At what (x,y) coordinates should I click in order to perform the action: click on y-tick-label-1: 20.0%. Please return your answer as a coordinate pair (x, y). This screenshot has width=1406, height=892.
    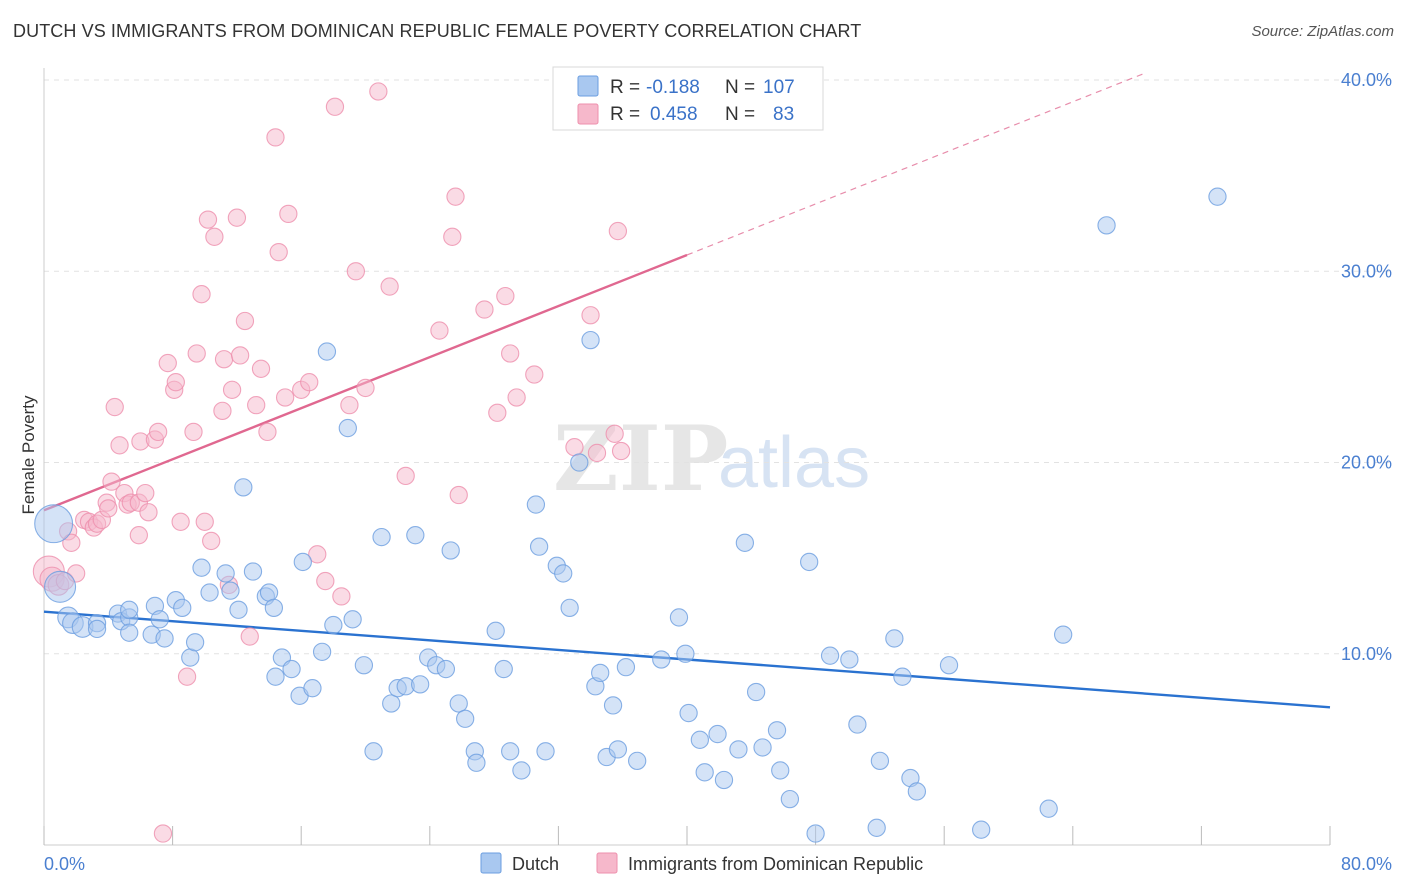
    Looking at the image, I should click on (1366, 463).